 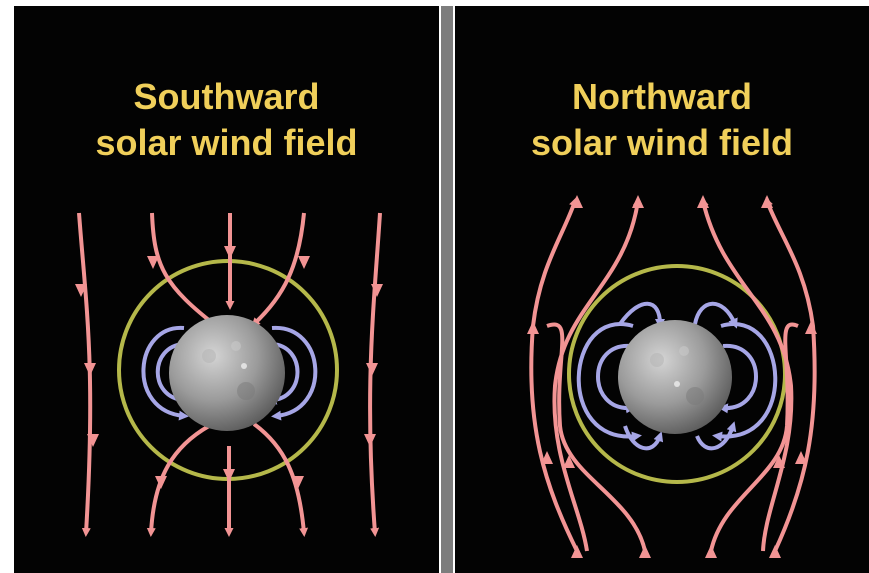 What do you see at coordinates (226, 96) in the screenshot?
I see `southward-title-line1: Southward` at bounding box center [226, 96].